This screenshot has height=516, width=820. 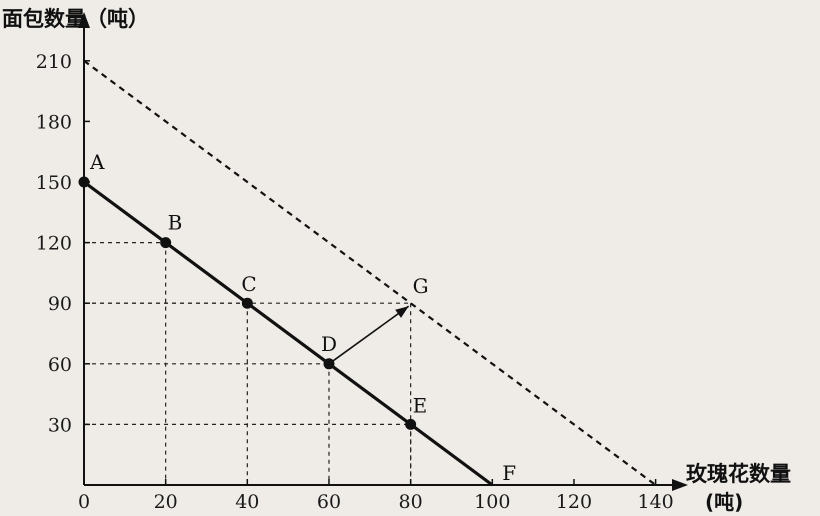 What do you see at coordinates (84, 182) in the screenshot?
I see `point-marker-a` at bounding box center [84, 182].